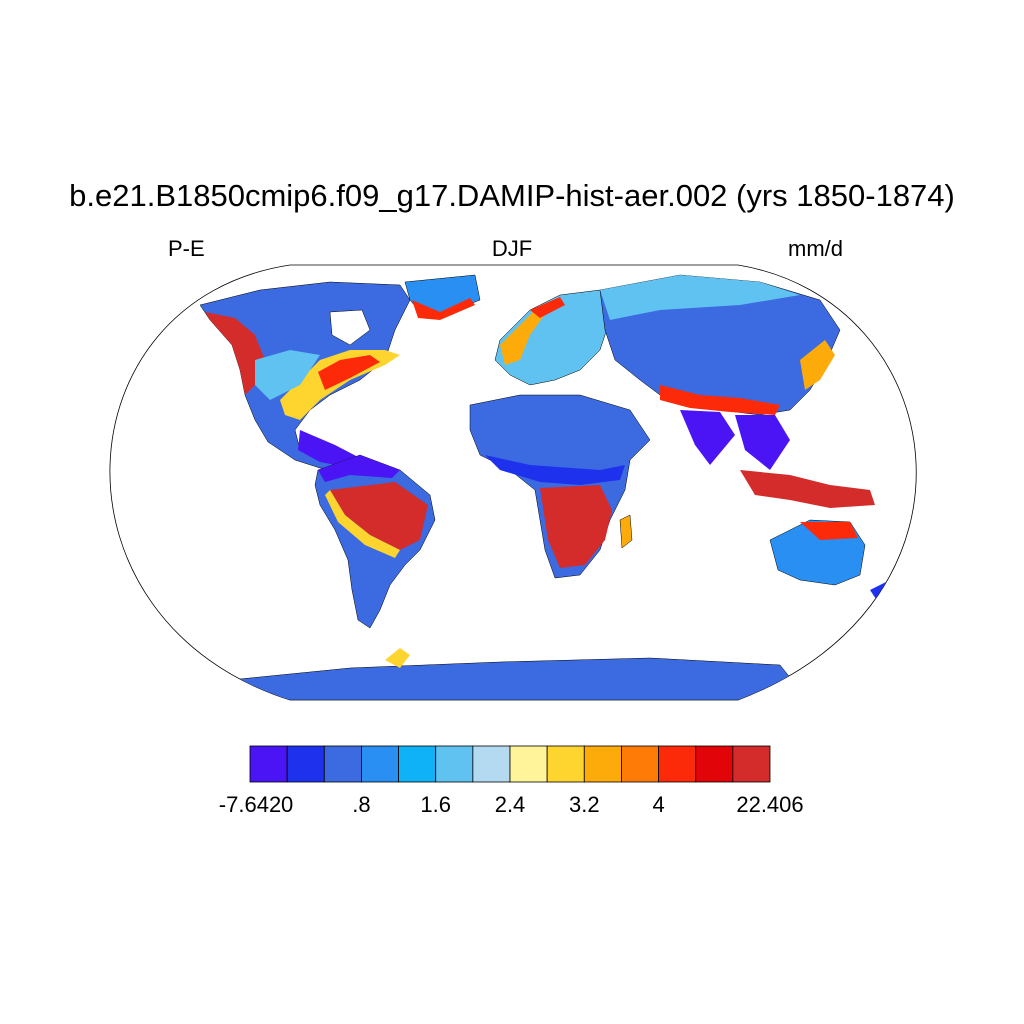 Image resolution: width=1024 pixels, height=1024 pixels. I want to click on europe-land, so click(552, 337).